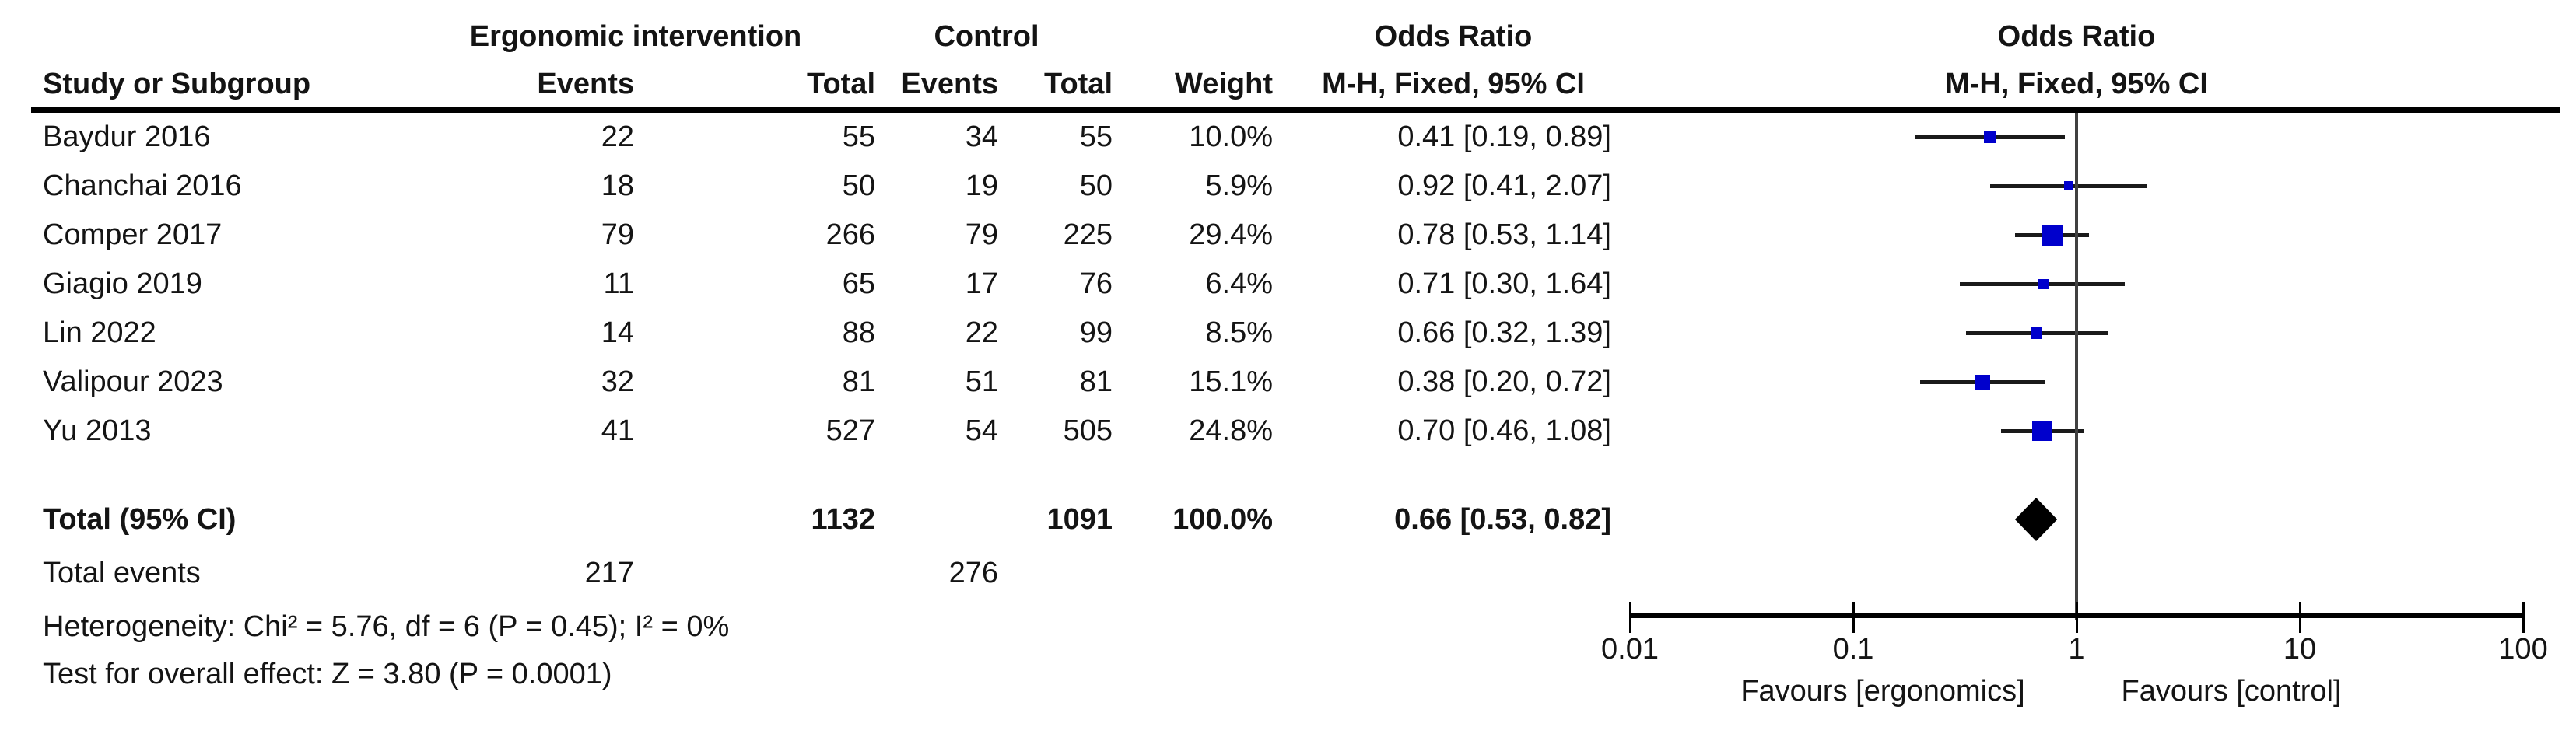 This screenshot has height=734, width=2576. What do you see at coordinates (2523, 649) in the screenshot?
I see `axis-tick-label: 100` at bounding box center [2523, 649].